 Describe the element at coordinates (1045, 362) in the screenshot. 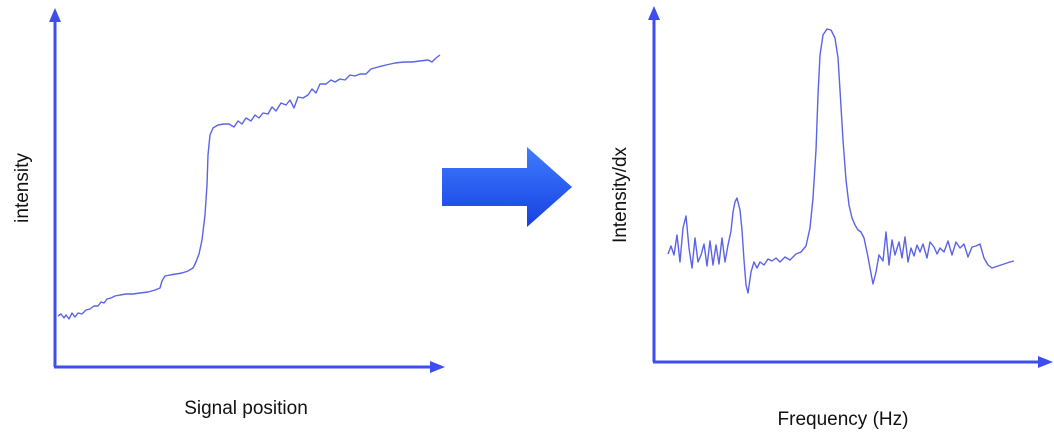

I see `right-x-axis-arrowhead` at that location.